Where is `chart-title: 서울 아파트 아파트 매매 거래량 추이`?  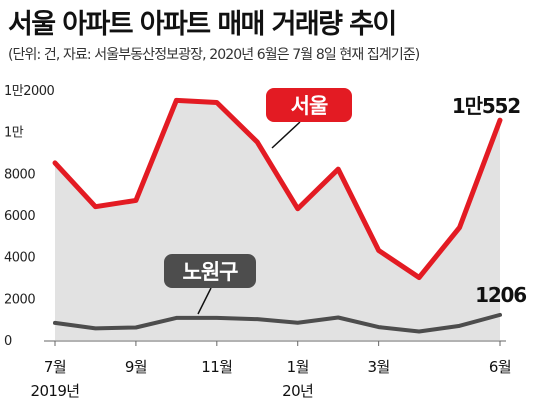 chart-title: 서울 아파트 아파트 매매 거래량 추이 is located at coordinates (202, 24).